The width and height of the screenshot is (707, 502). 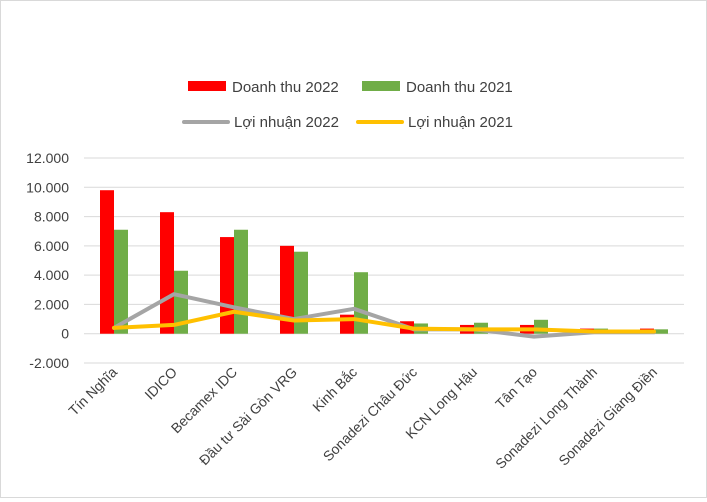 What do you see at coordinates (286, 122) in the screenshot?
I see `legend-label-loi-nhuan-2022: Lợi nhuận 2022` at bounding box center [286, 122].